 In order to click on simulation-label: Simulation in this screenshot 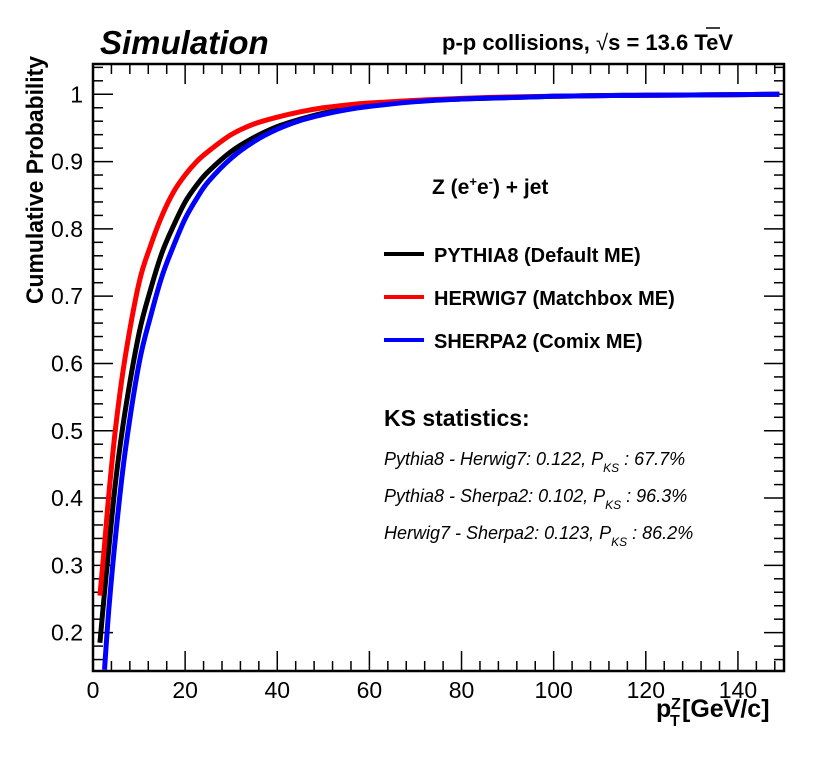, I will do `click(184, 42)`.